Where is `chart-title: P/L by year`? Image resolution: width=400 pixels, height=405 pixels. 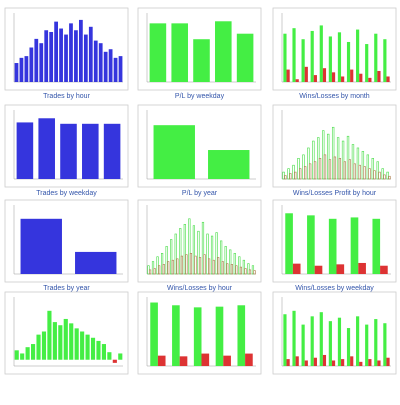
chart-title: P/L by year is located at coordinates (200, 193).